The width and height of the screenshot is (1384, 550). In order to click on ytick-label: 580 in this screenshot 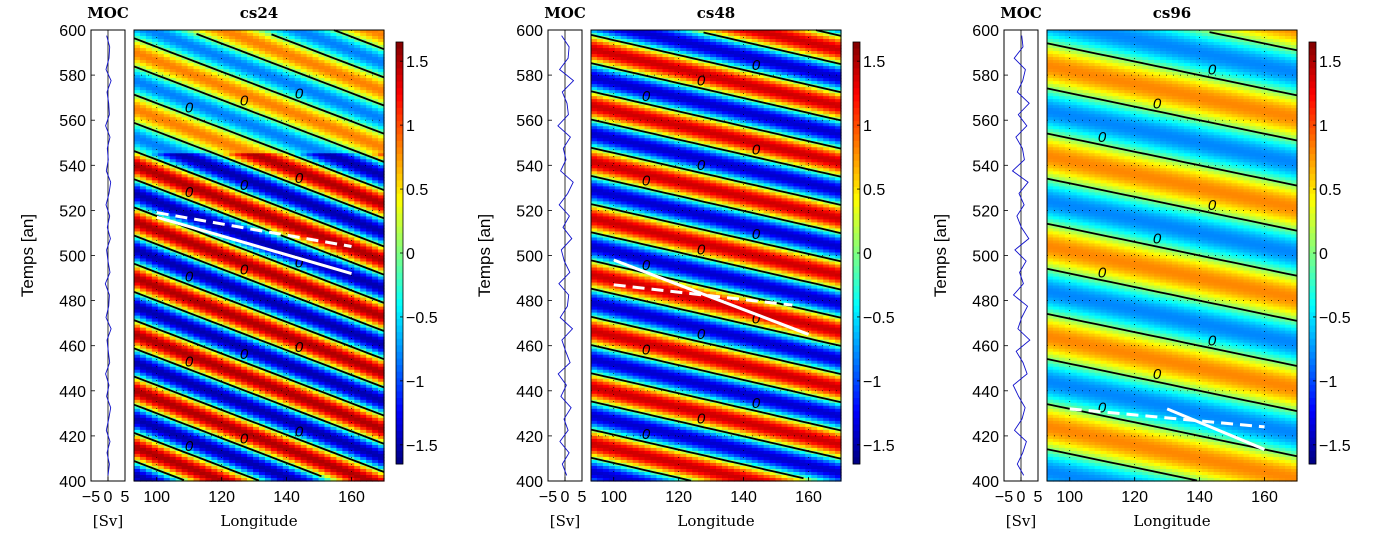, I will do `click(72, 76)`.